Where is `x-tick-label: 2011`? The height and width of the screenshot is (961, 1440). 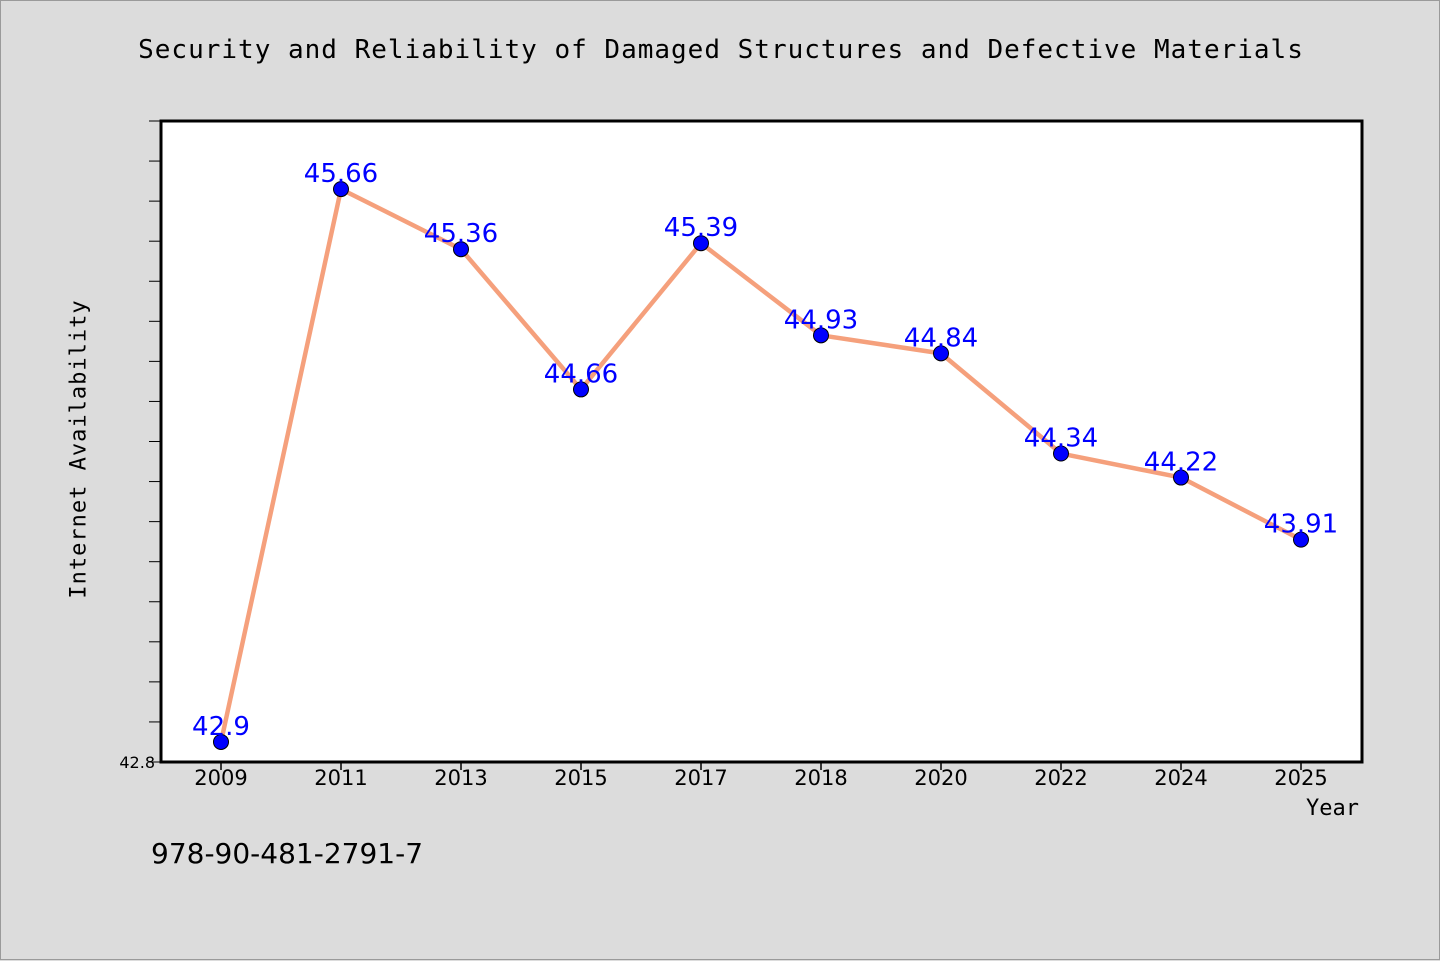 x-tick-label: 2011 is located at coordinates (340, 778).